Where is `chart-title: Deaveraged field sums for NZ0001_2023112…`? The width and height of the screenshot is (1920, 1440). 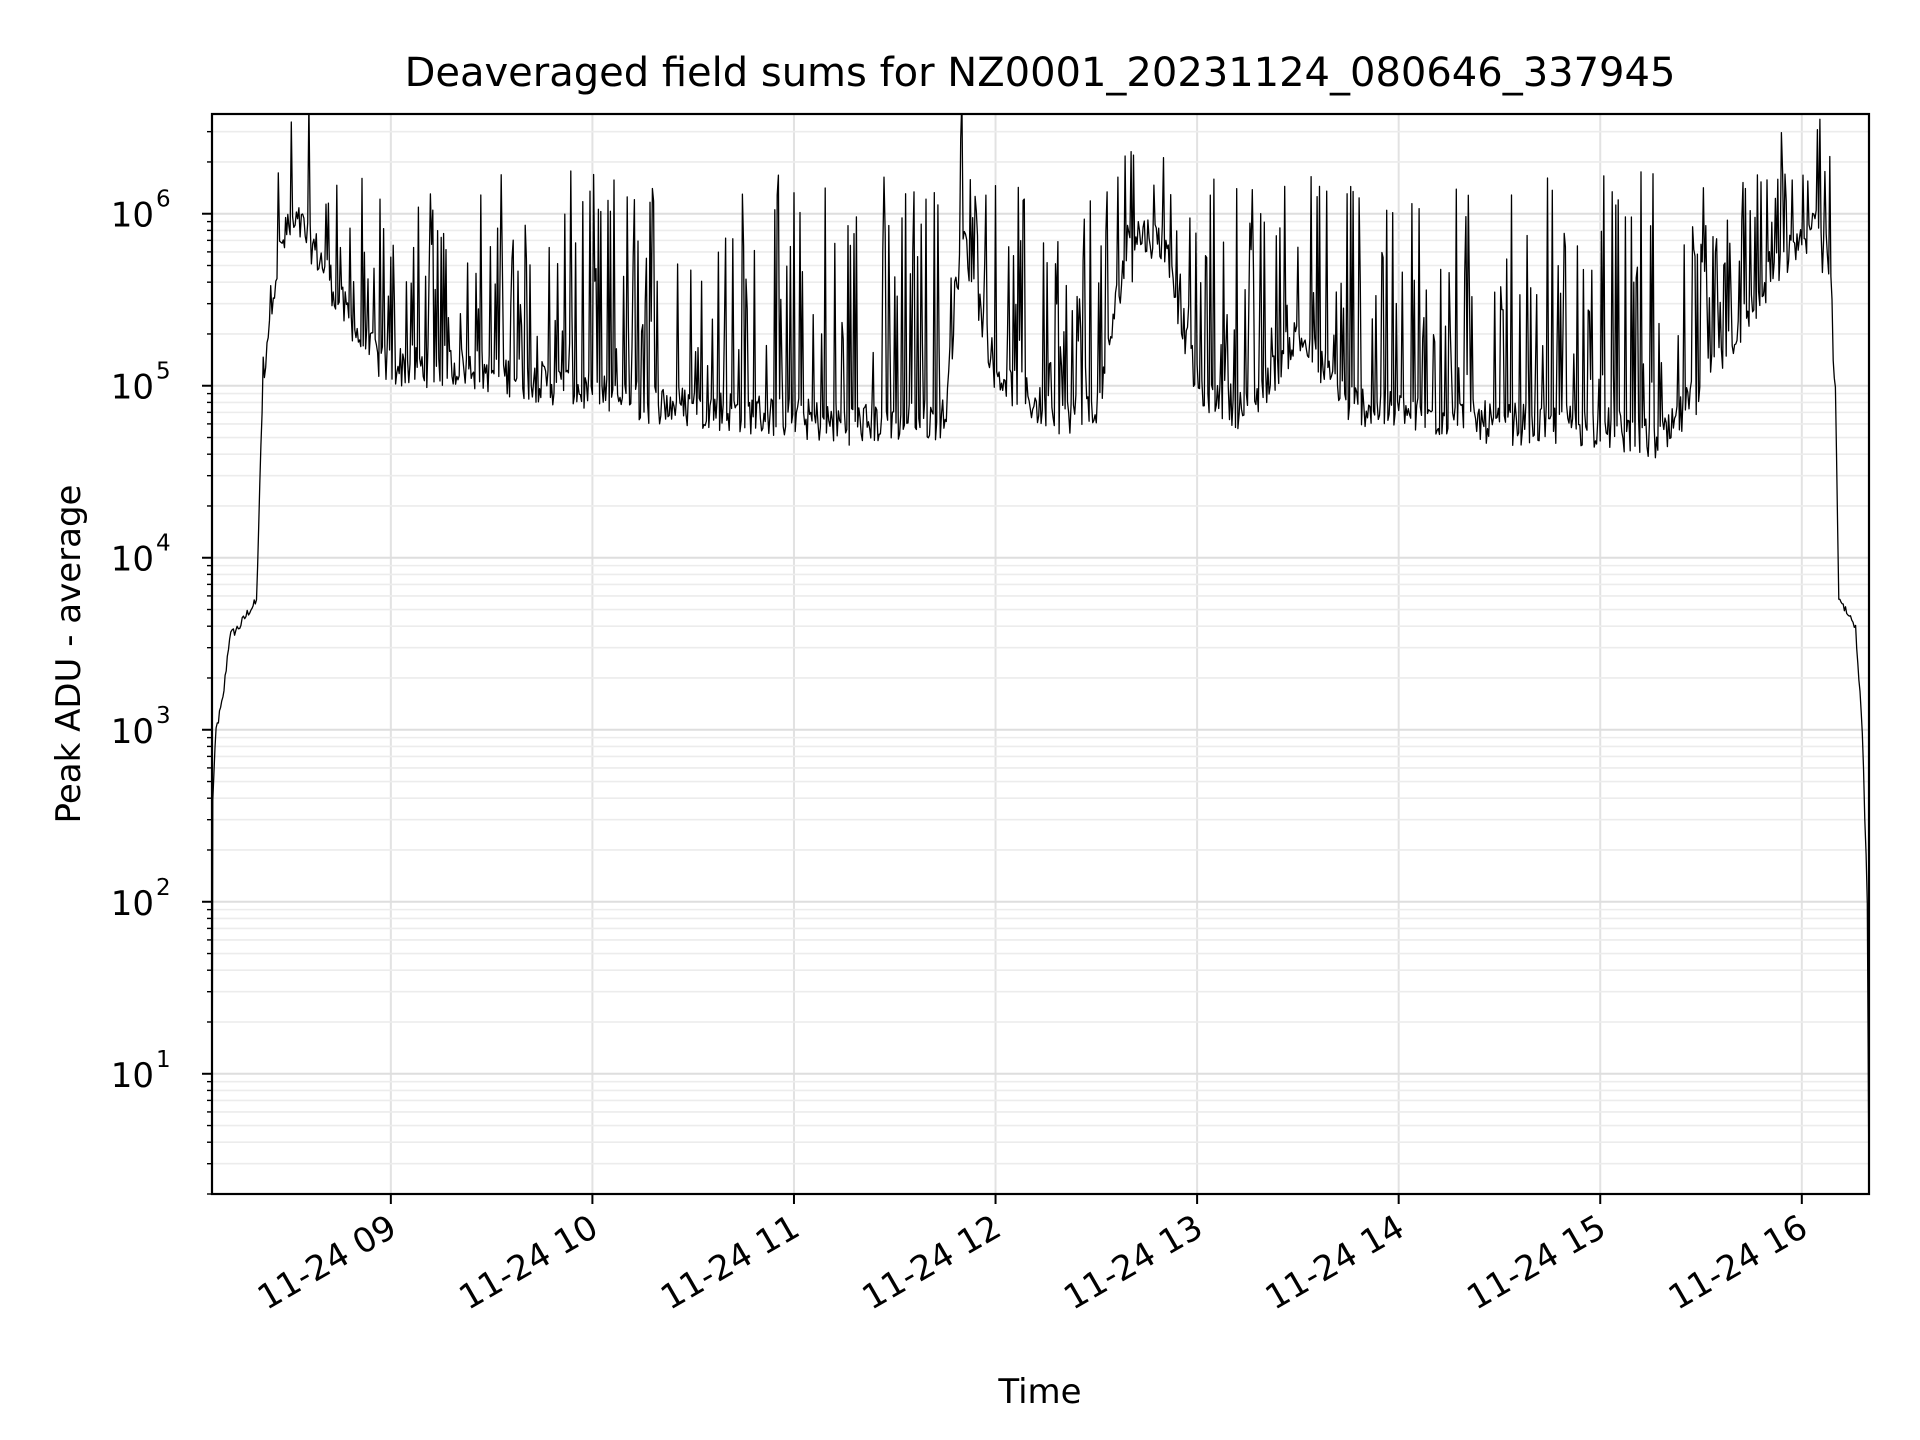 chart-title: Deaveraged field sums for NZ0001_2023112… is located at coordinates (1040, 73).